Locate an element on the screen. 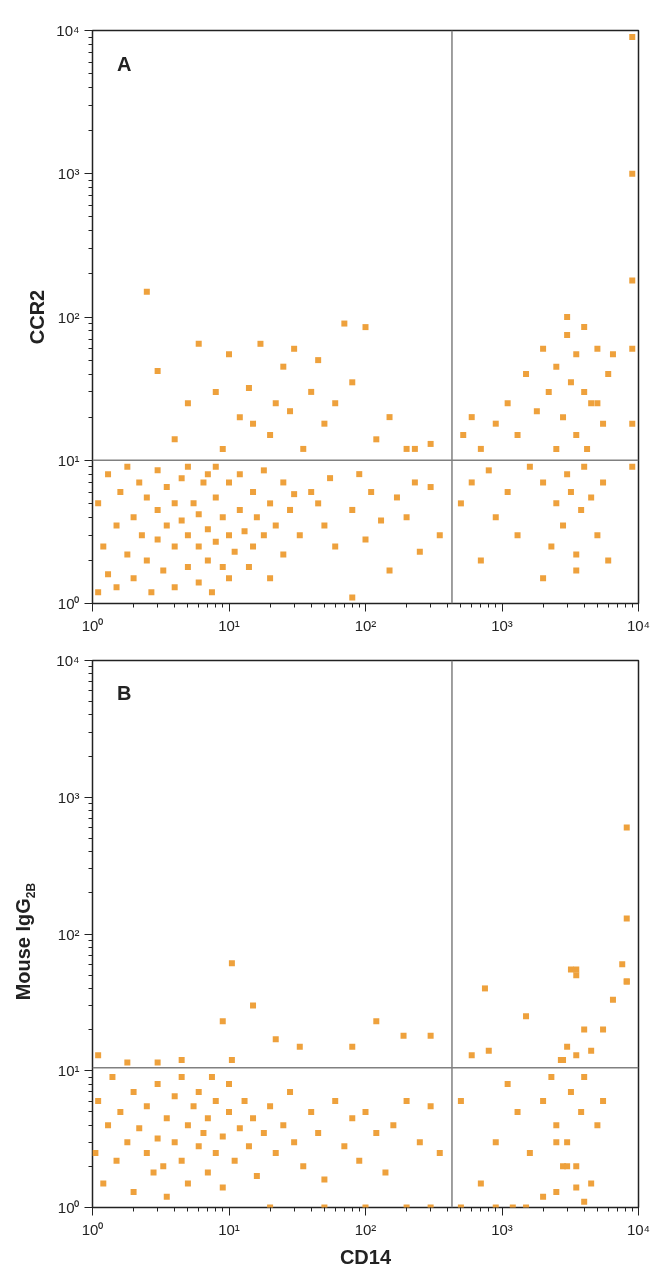 The width and height of the screenshot is (650, 1277). y-axis-title: CCR2 is located at coordinates (37, 317).